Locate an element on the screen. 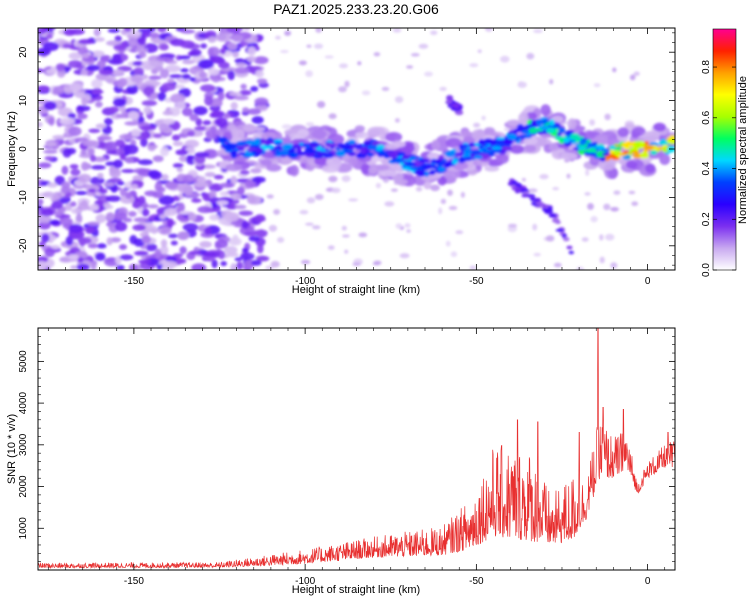 This screenshot has height=605, width=750. colorbar-tick-label: 0.8 is located at coordinates (706, 67).